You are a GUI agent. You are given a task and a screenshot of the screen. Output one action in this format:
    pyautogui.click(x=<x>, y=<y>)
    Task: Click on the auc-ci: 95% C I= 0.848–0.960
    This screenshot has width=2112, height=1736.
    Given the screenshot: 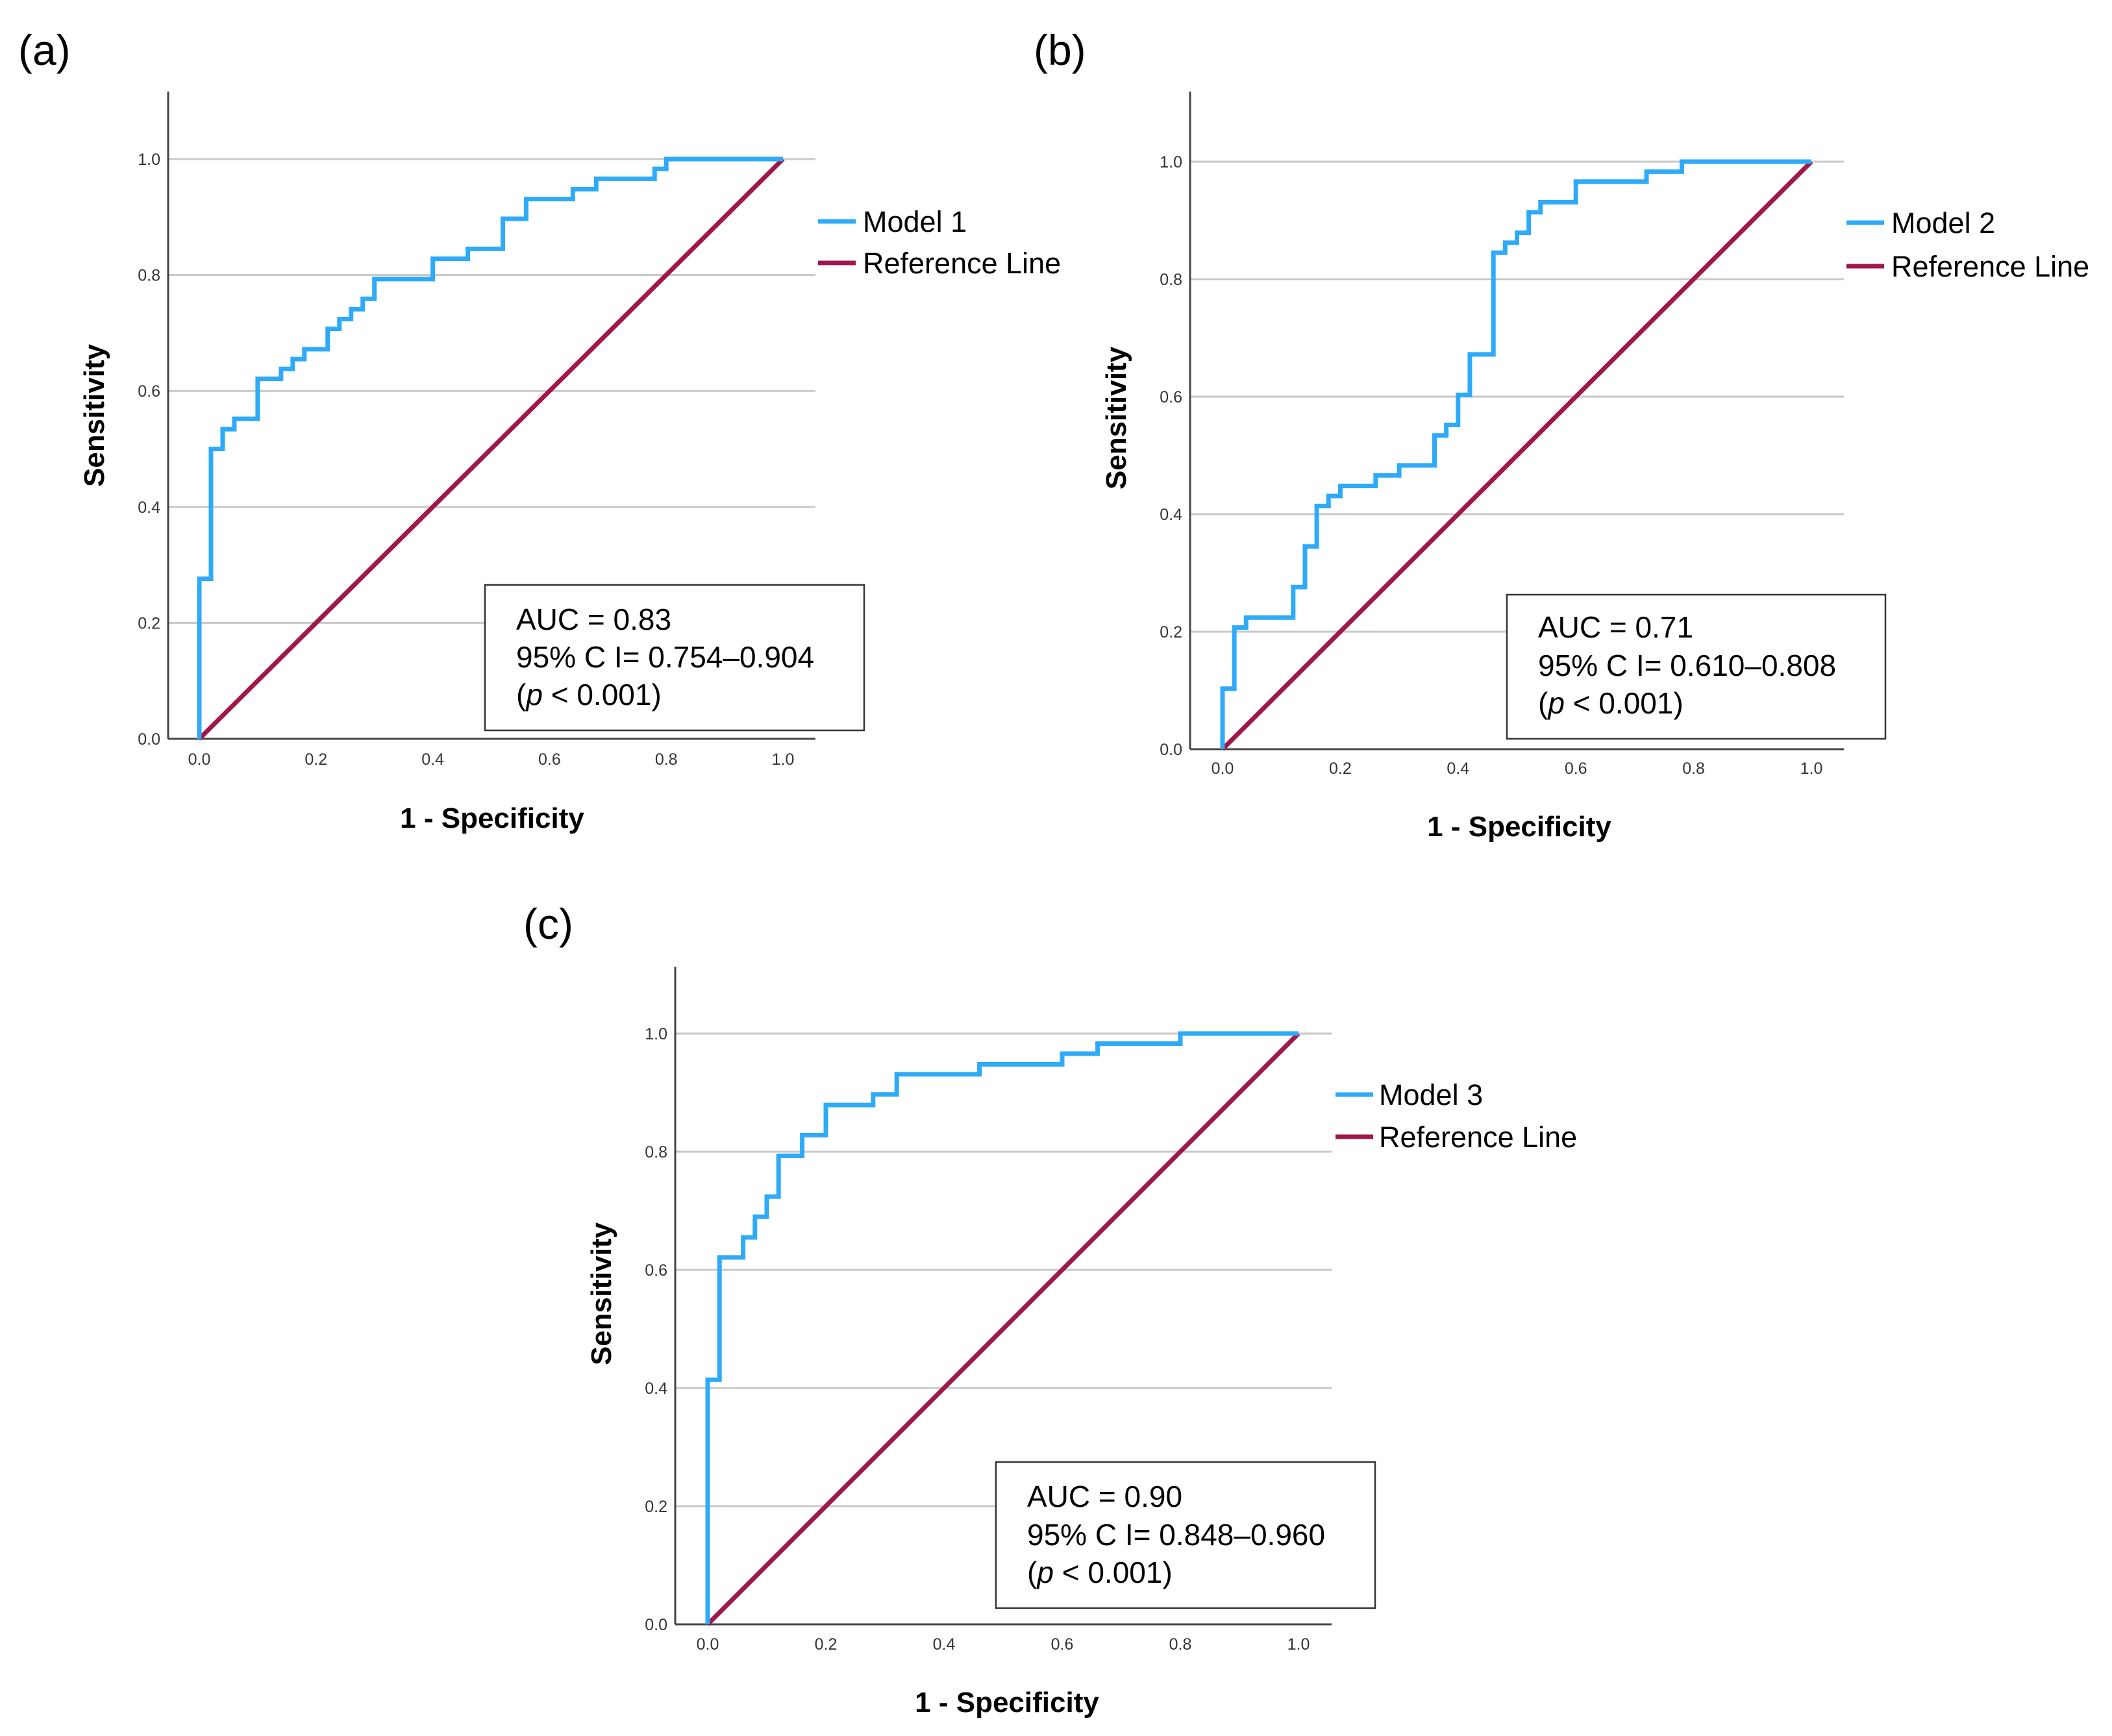 What is the action you would take?
    pyautogui.click(x=1176, y=1535)
    